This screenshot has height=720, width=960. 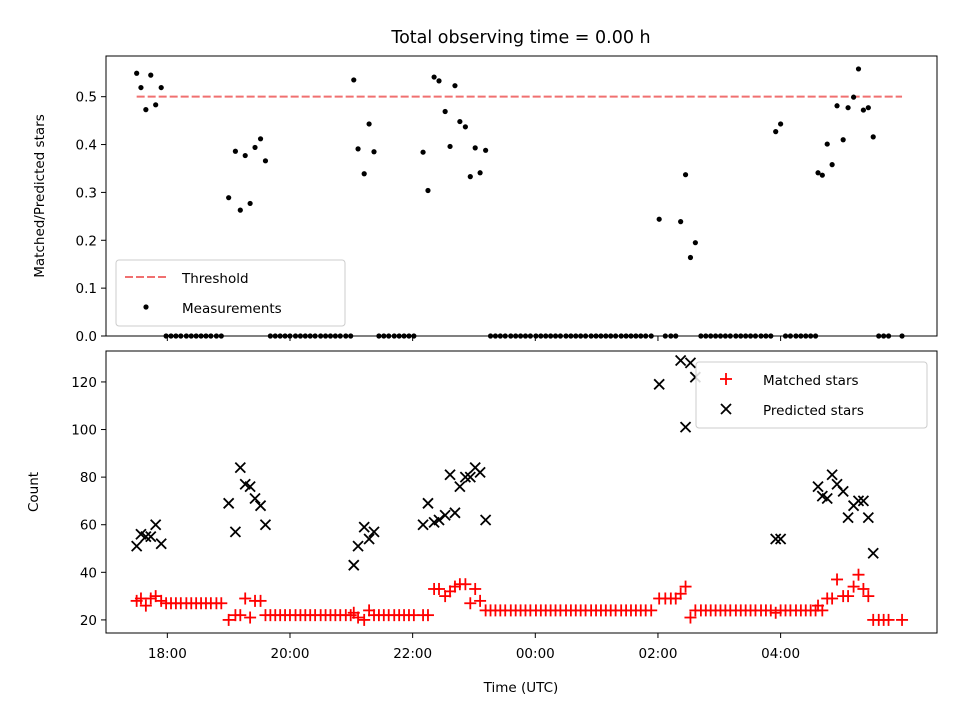 I want to click on top-y-tick-label: 0.4, so click(x=86, y=146).